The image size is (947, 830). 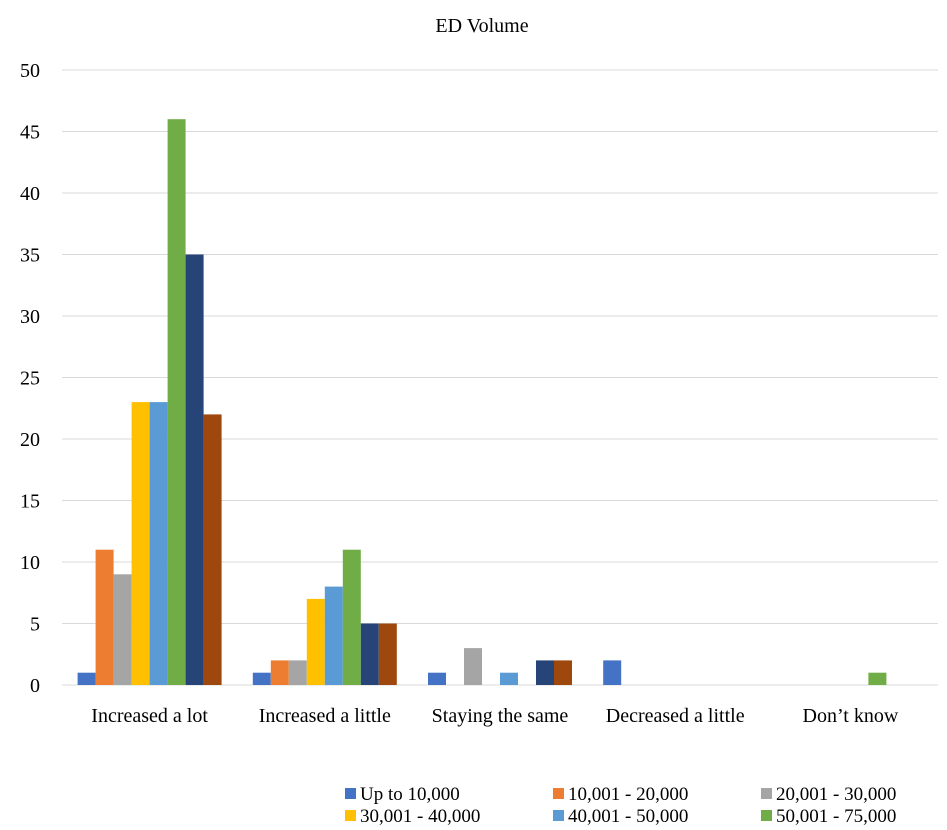 What do you see at coordinates (30, 71) in the screenshot?
I see `y-tick-label: 50` at bounding box center [30, 71].